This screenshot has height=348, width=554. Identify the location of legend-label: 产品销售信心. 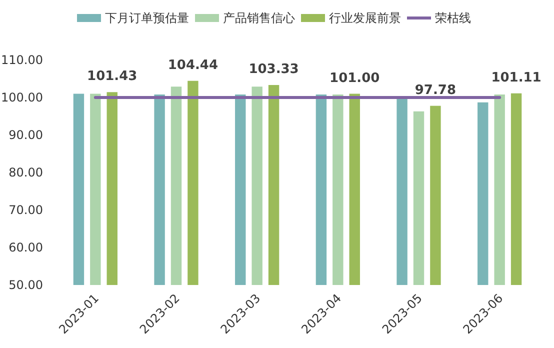
(259, 18).